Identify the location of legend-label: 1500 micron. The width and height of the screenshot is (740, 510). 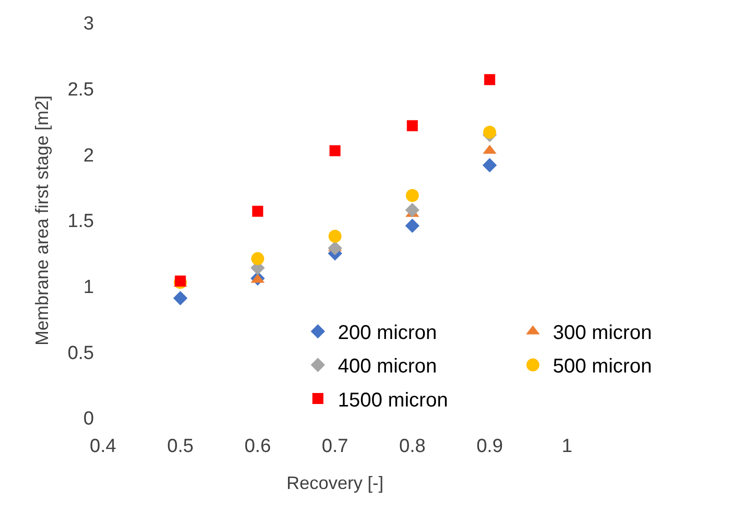
(393, 400).